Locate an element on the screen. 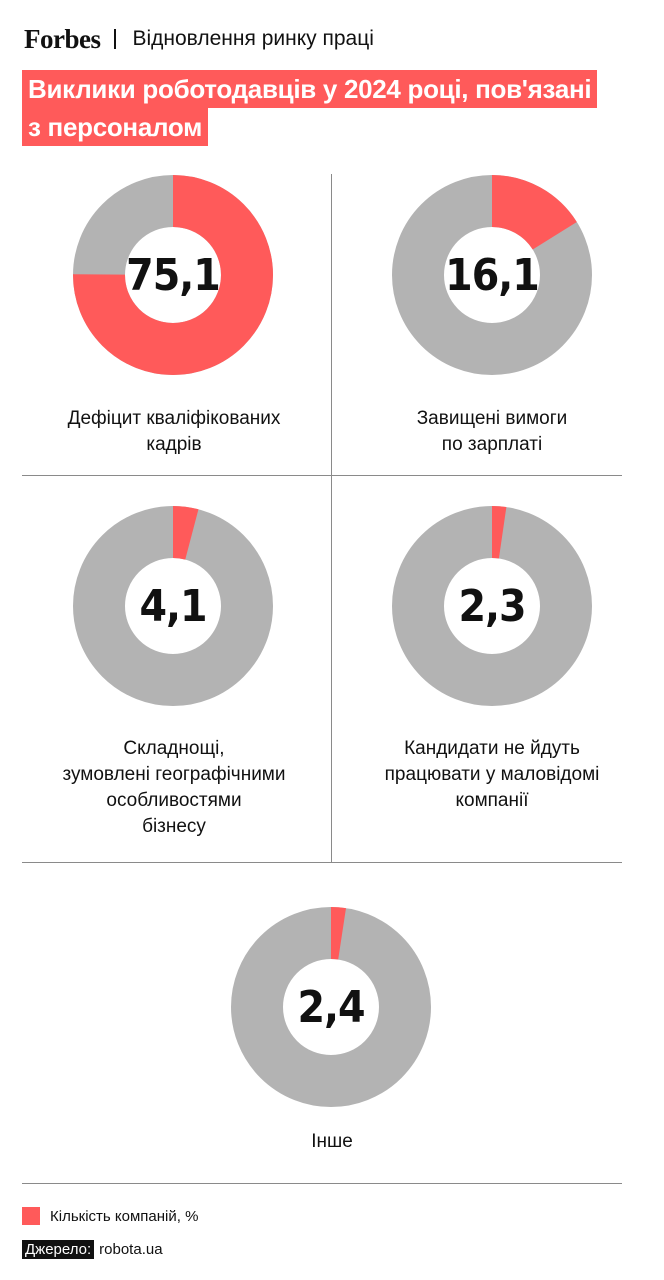  donut-label-5-line-1: Інше is located at coordinates (332, 1141).